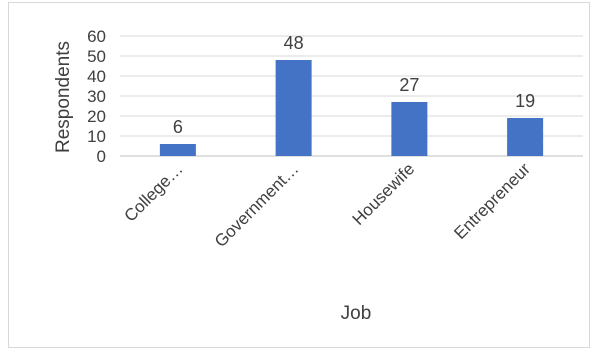 The image size is (600, 356). Describe the element at coordinates (96, 76) in the screenshot. I see `y-tick-label: 40` at that location.